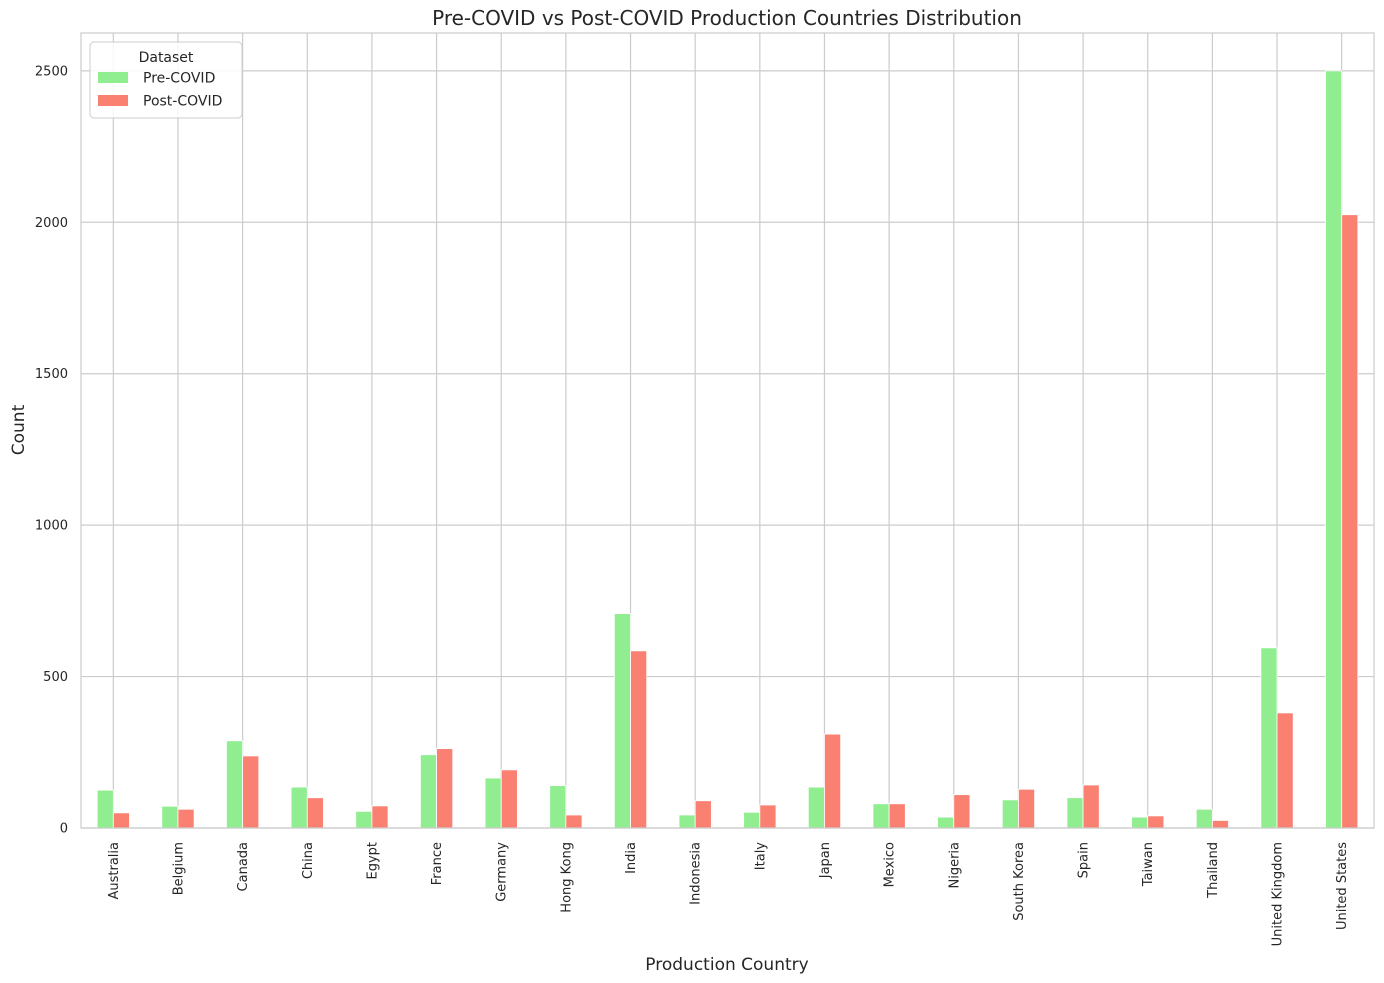 The width and height of the screenshot is (1384, 983). I want to click on bar-post-covid-india, so click(639, 739).